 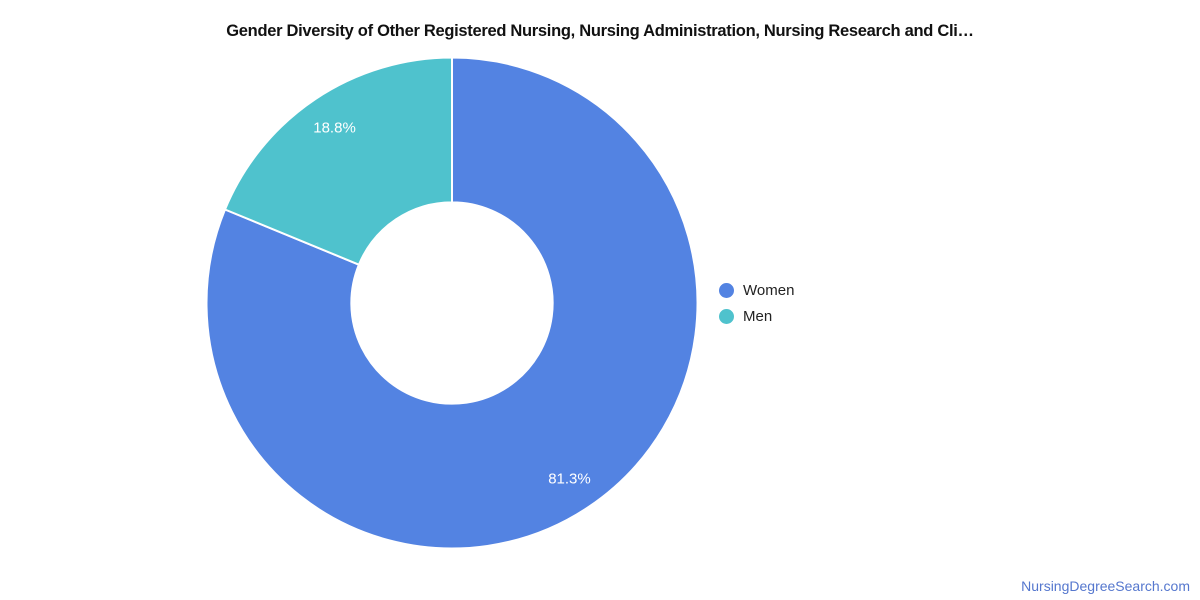 I want to click on legend-label-women: Women, so click(x=769, y=290).